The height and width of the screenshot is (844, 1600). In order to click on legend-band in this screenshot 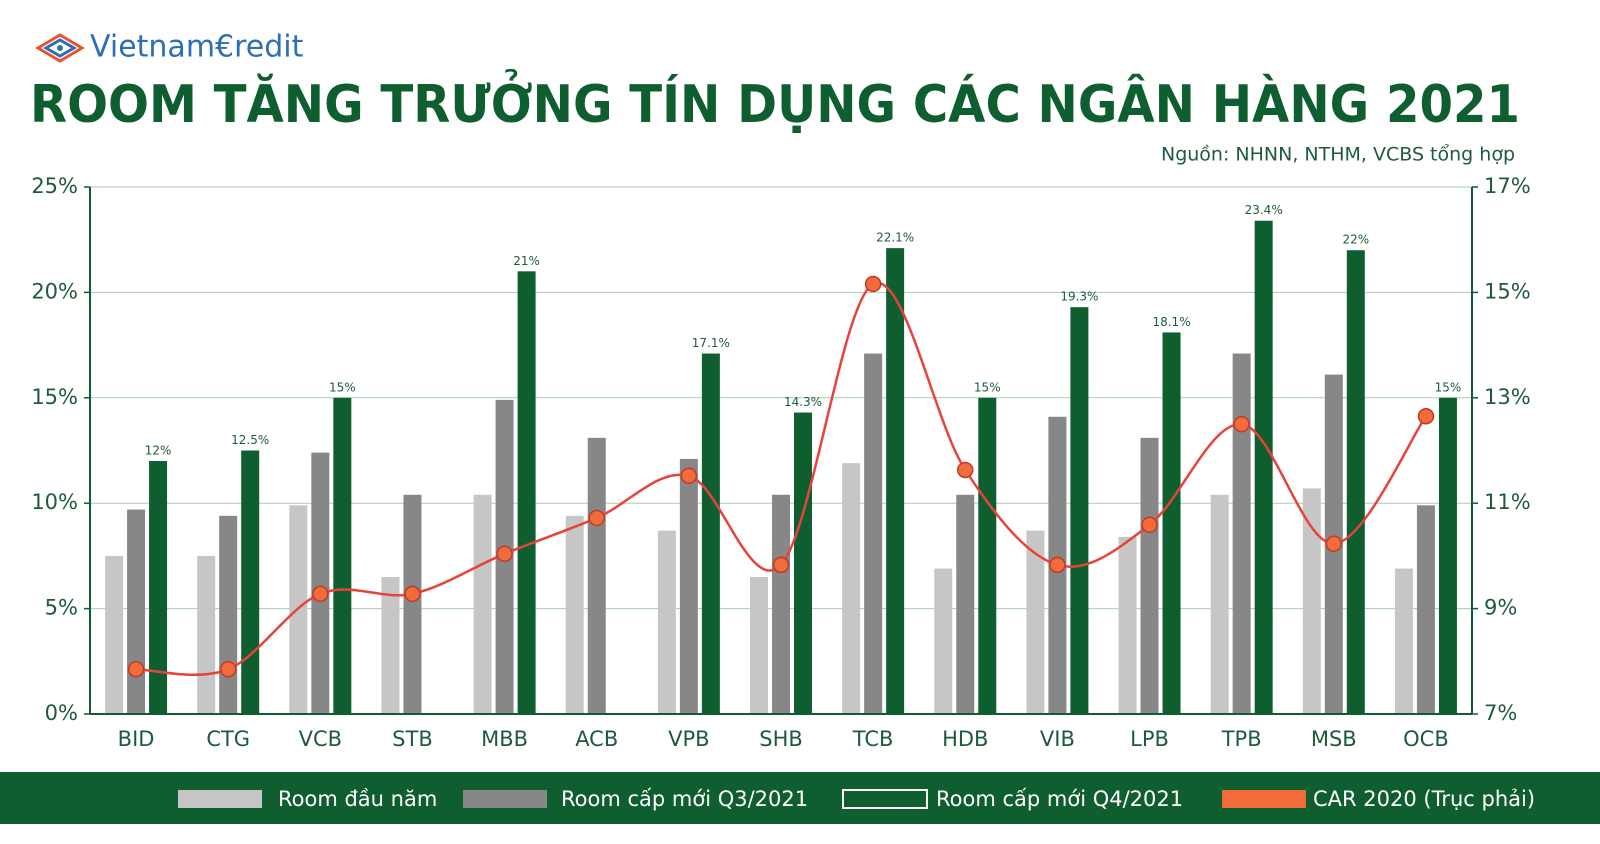, I will do `click(800, 798)`.